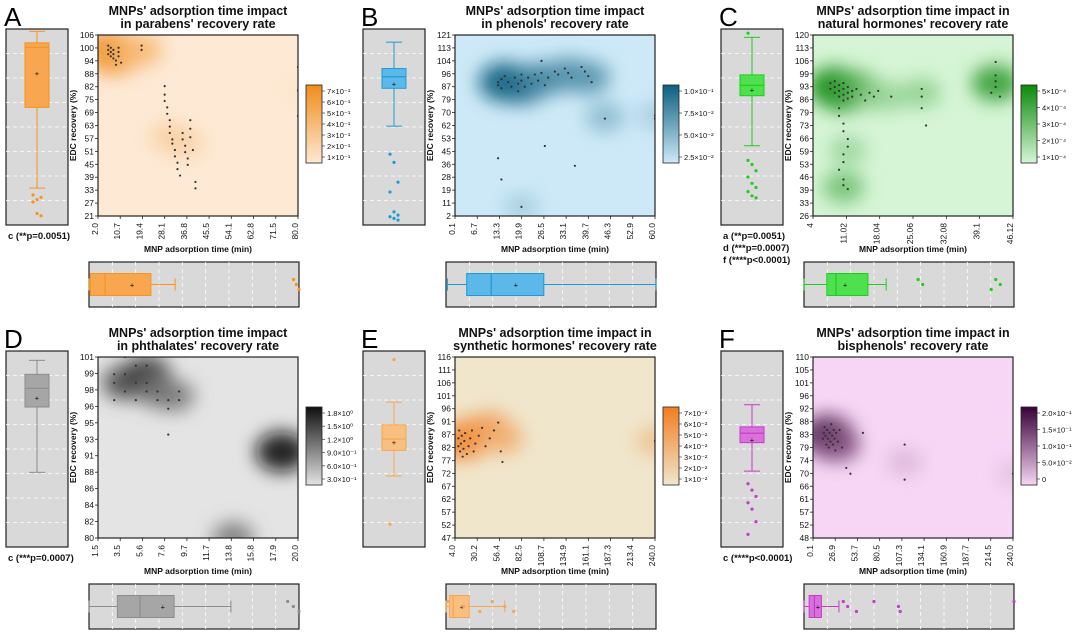 This screenshot has width=1072, height=644. What do you see at coordinates (699, 113) in the screenshot?
I see `colorbar-tick-label: 7.5×10⁻²` at bounding box center [699, 113].